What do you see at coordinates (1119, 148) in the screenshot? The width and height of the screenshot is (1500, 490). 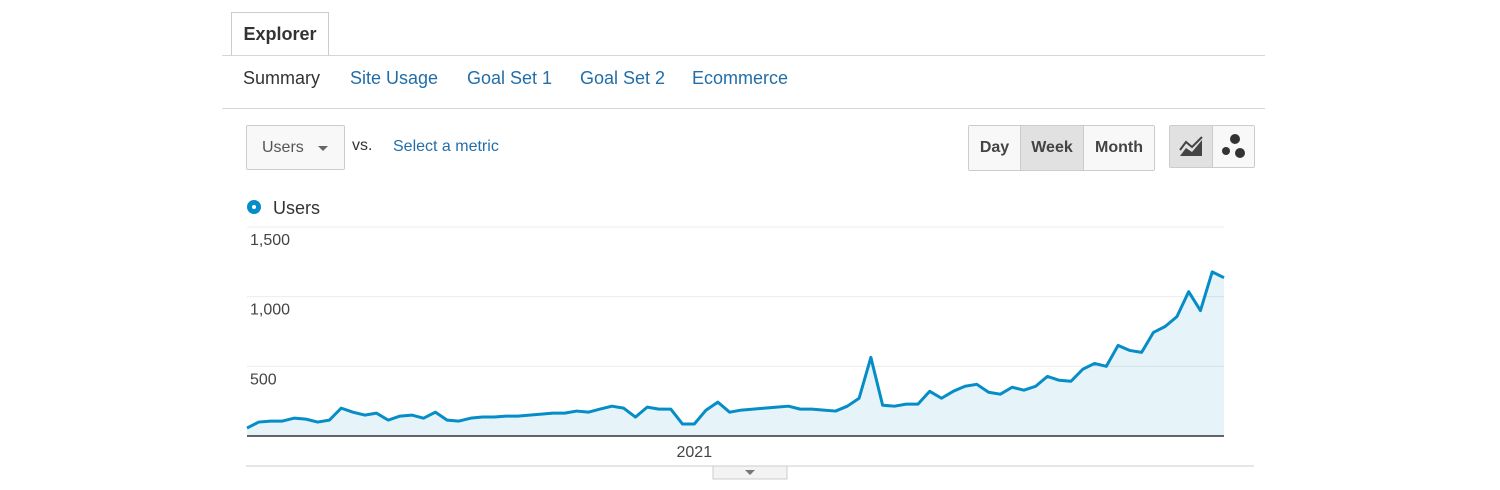 I see `period-button: Month` at bounding box center [1119, 148].